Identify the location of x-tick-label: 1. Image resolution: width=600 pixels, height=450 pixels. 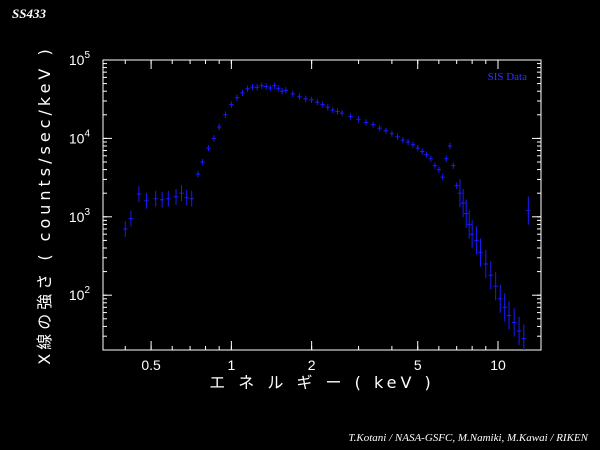
(231, 365).